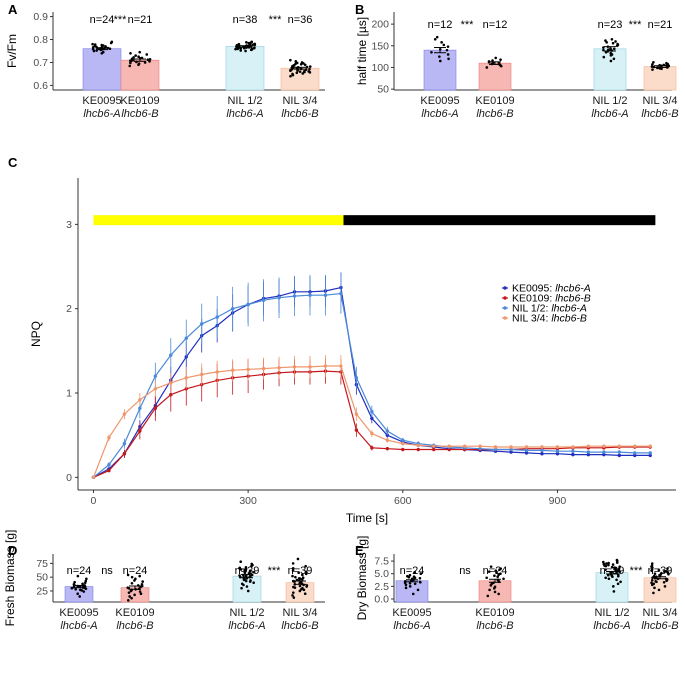 This screenshot has height=676, width=685. I want to click on legend-label: KE0109: lhcb6-B, so click(551, 299).